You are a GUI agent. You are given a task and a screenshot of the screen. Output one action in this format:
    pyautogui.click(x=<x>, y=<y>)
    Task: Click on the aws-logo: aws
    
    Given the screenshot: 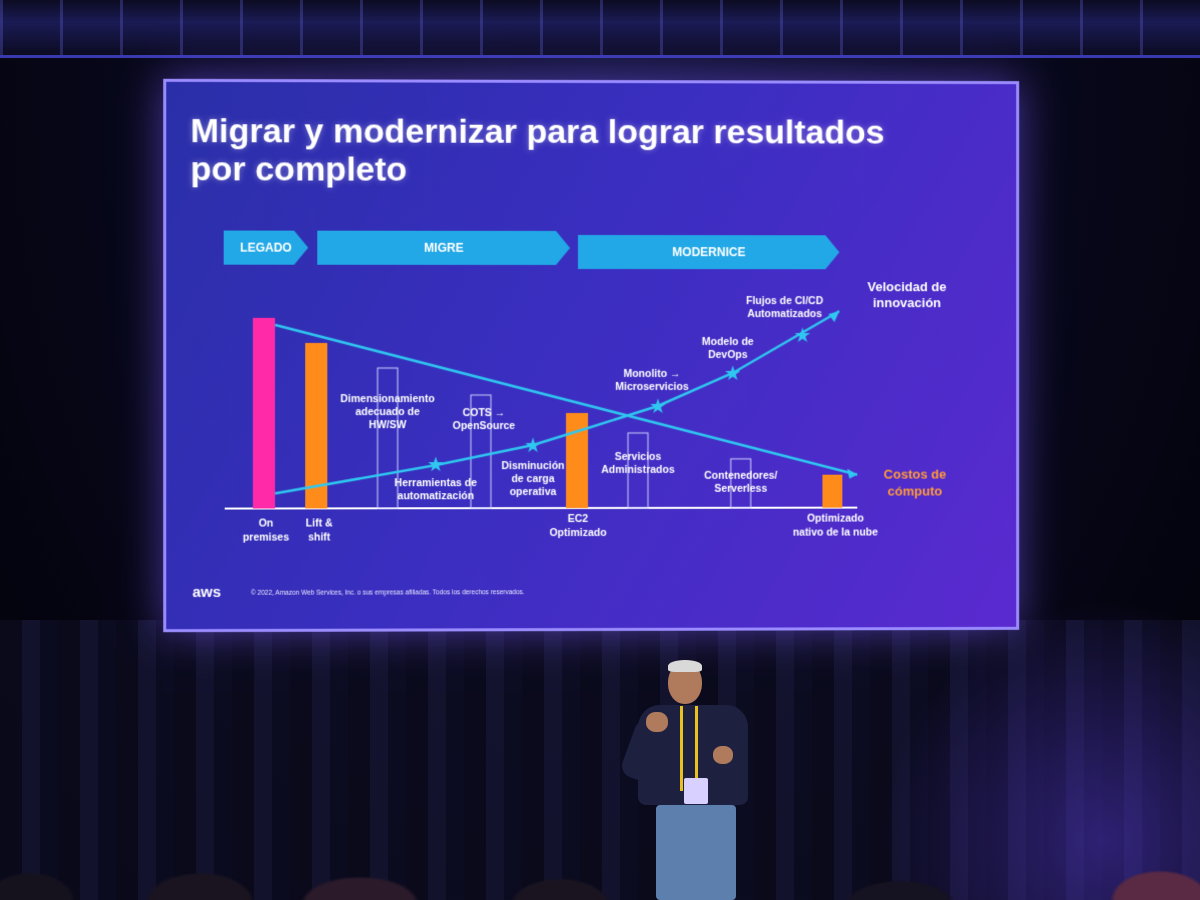 What is the action you would take?
    pyautogui.click(x=206, y=592)
    